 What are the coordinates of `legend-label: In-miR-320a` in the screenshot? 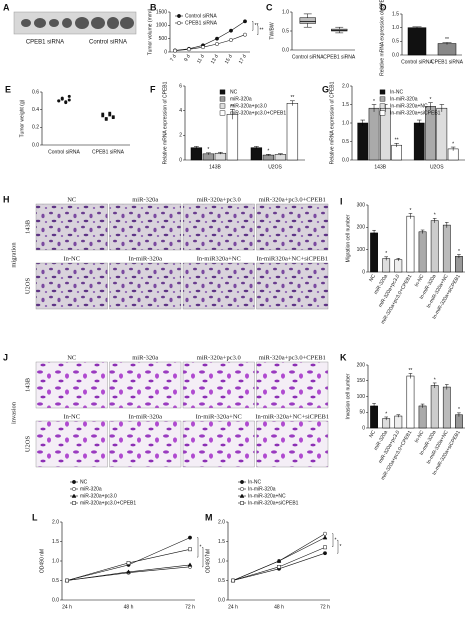 It's located at (404, 99).